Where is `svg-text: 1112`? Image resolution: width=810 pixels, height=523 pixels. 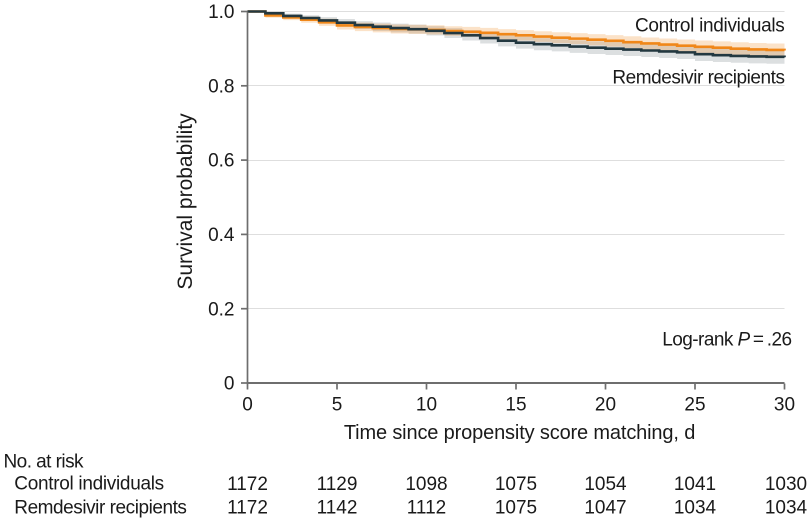
svg-text: 1112 is located at coordinates (426, 508).